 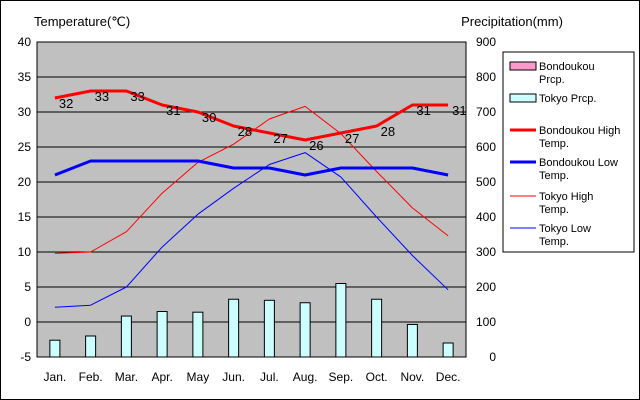 I want to click on legend-label: Bondoukou Prcp., so click(x=567, y=73).